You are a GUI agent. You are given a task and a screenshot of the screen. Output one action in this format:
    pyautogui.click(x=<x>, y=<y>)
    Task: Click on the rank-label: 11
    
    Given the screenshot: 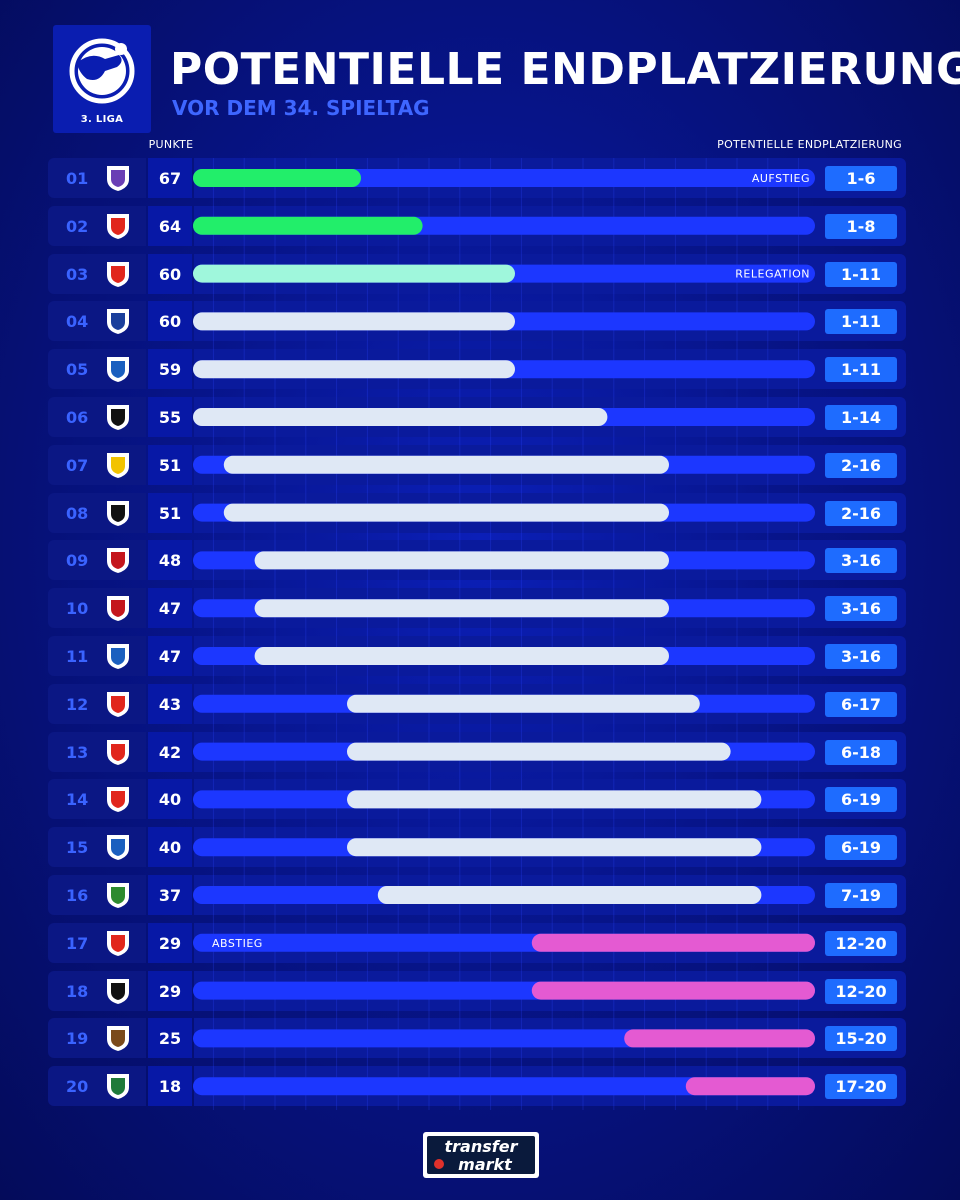 What is the action you would take?
    pyautogui.click(x=77, y=656)
    